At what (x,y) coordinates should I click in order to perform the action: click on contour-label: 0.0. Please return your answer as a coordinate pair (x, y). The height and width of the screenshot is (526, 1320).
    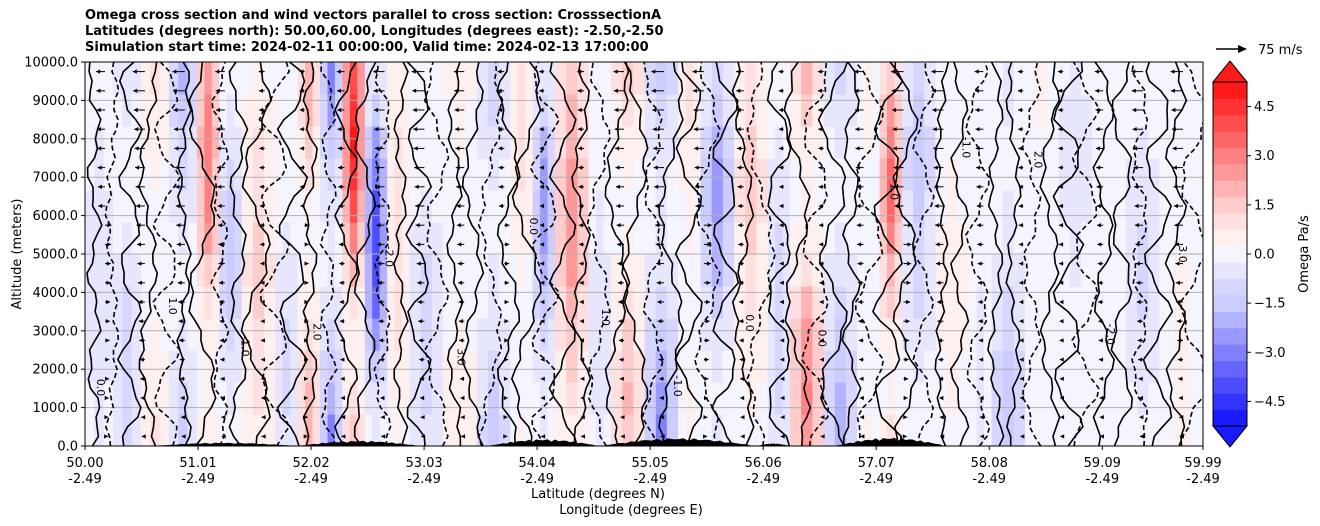
    Looking at the image, I should click on (749, 323).